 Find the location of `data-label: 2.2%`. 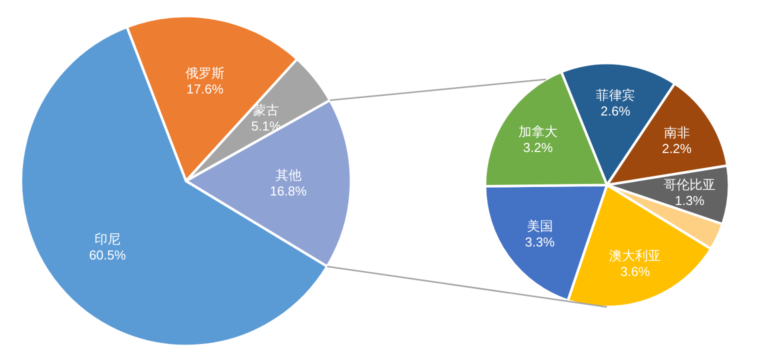

data-label: 2.2% is located at coordinates (677, 148).